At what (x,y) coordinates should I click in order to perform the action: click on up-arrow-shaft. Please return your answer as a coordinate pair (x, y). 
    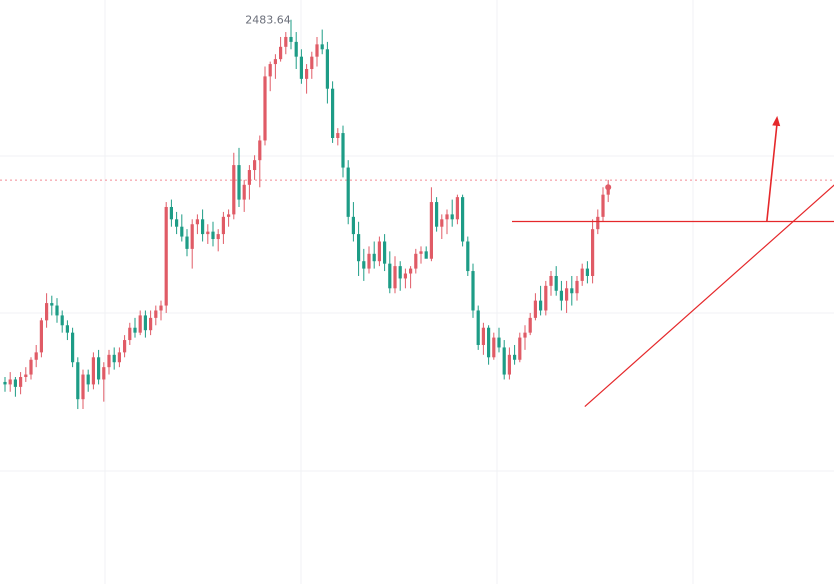
    Looking at the image, I should click on (772, 171).